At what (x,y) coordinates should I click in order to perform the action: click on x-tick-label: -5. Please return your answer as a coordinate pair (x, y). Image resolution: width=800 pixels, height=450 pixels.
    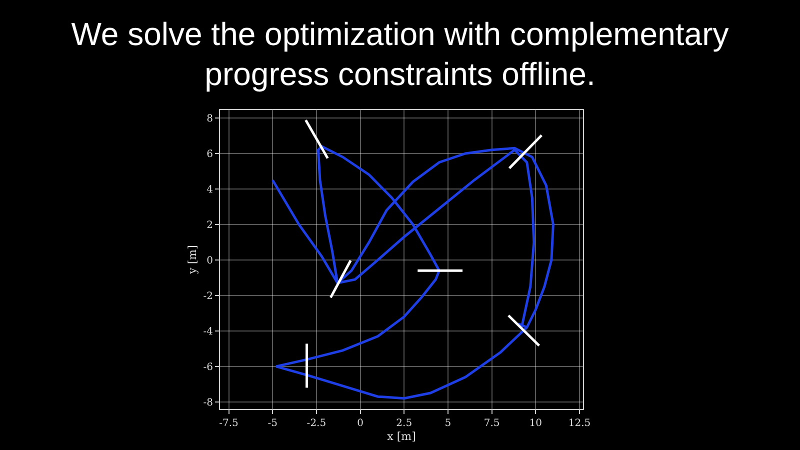
    Looking at the image, I should click on (273, 423).